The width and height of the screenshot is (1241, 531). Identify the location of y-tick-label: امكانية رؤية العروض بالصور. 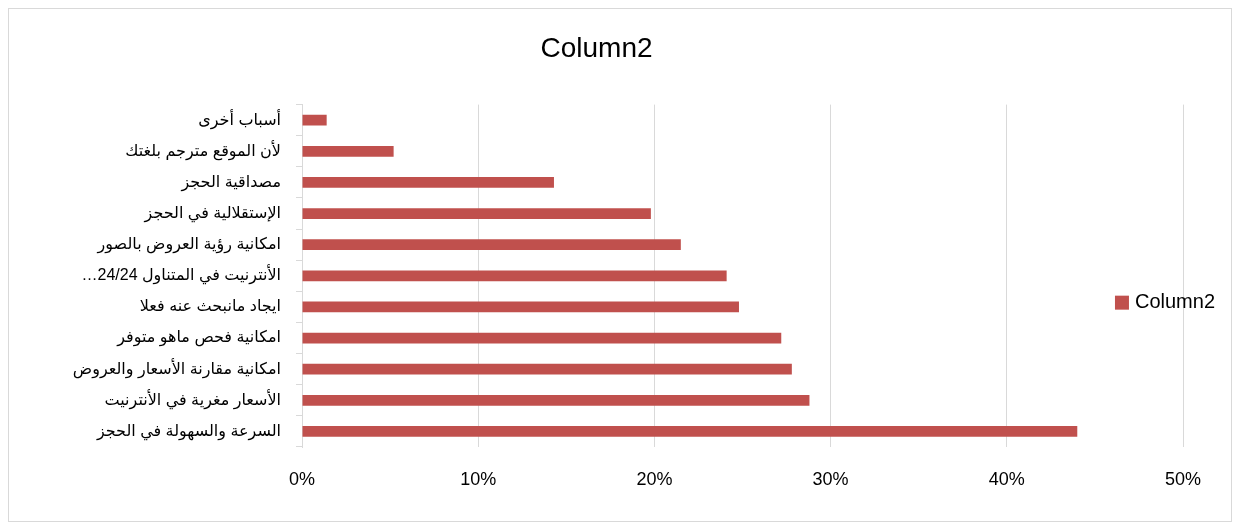
(188, 245).